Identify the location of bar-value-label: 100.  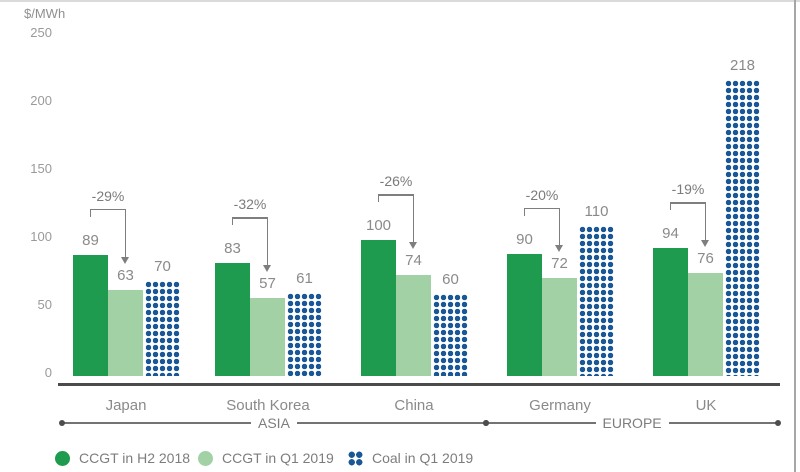
(378, 225).